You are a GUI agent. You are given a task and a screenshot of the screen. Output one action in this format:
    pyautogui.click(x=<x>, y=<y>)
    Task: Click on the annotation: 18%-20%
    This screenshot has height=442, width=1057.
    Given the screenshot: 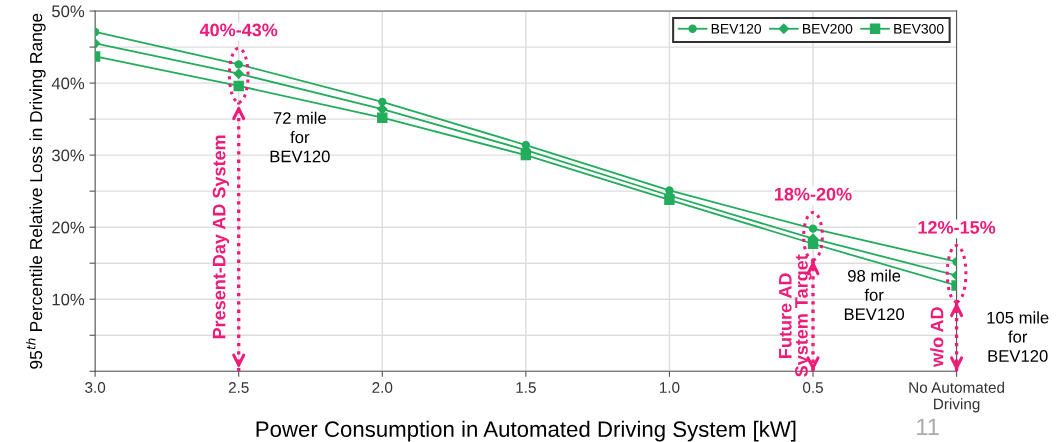 What is the action you would take?
    pyautogui.click(x=813, y=194)
    